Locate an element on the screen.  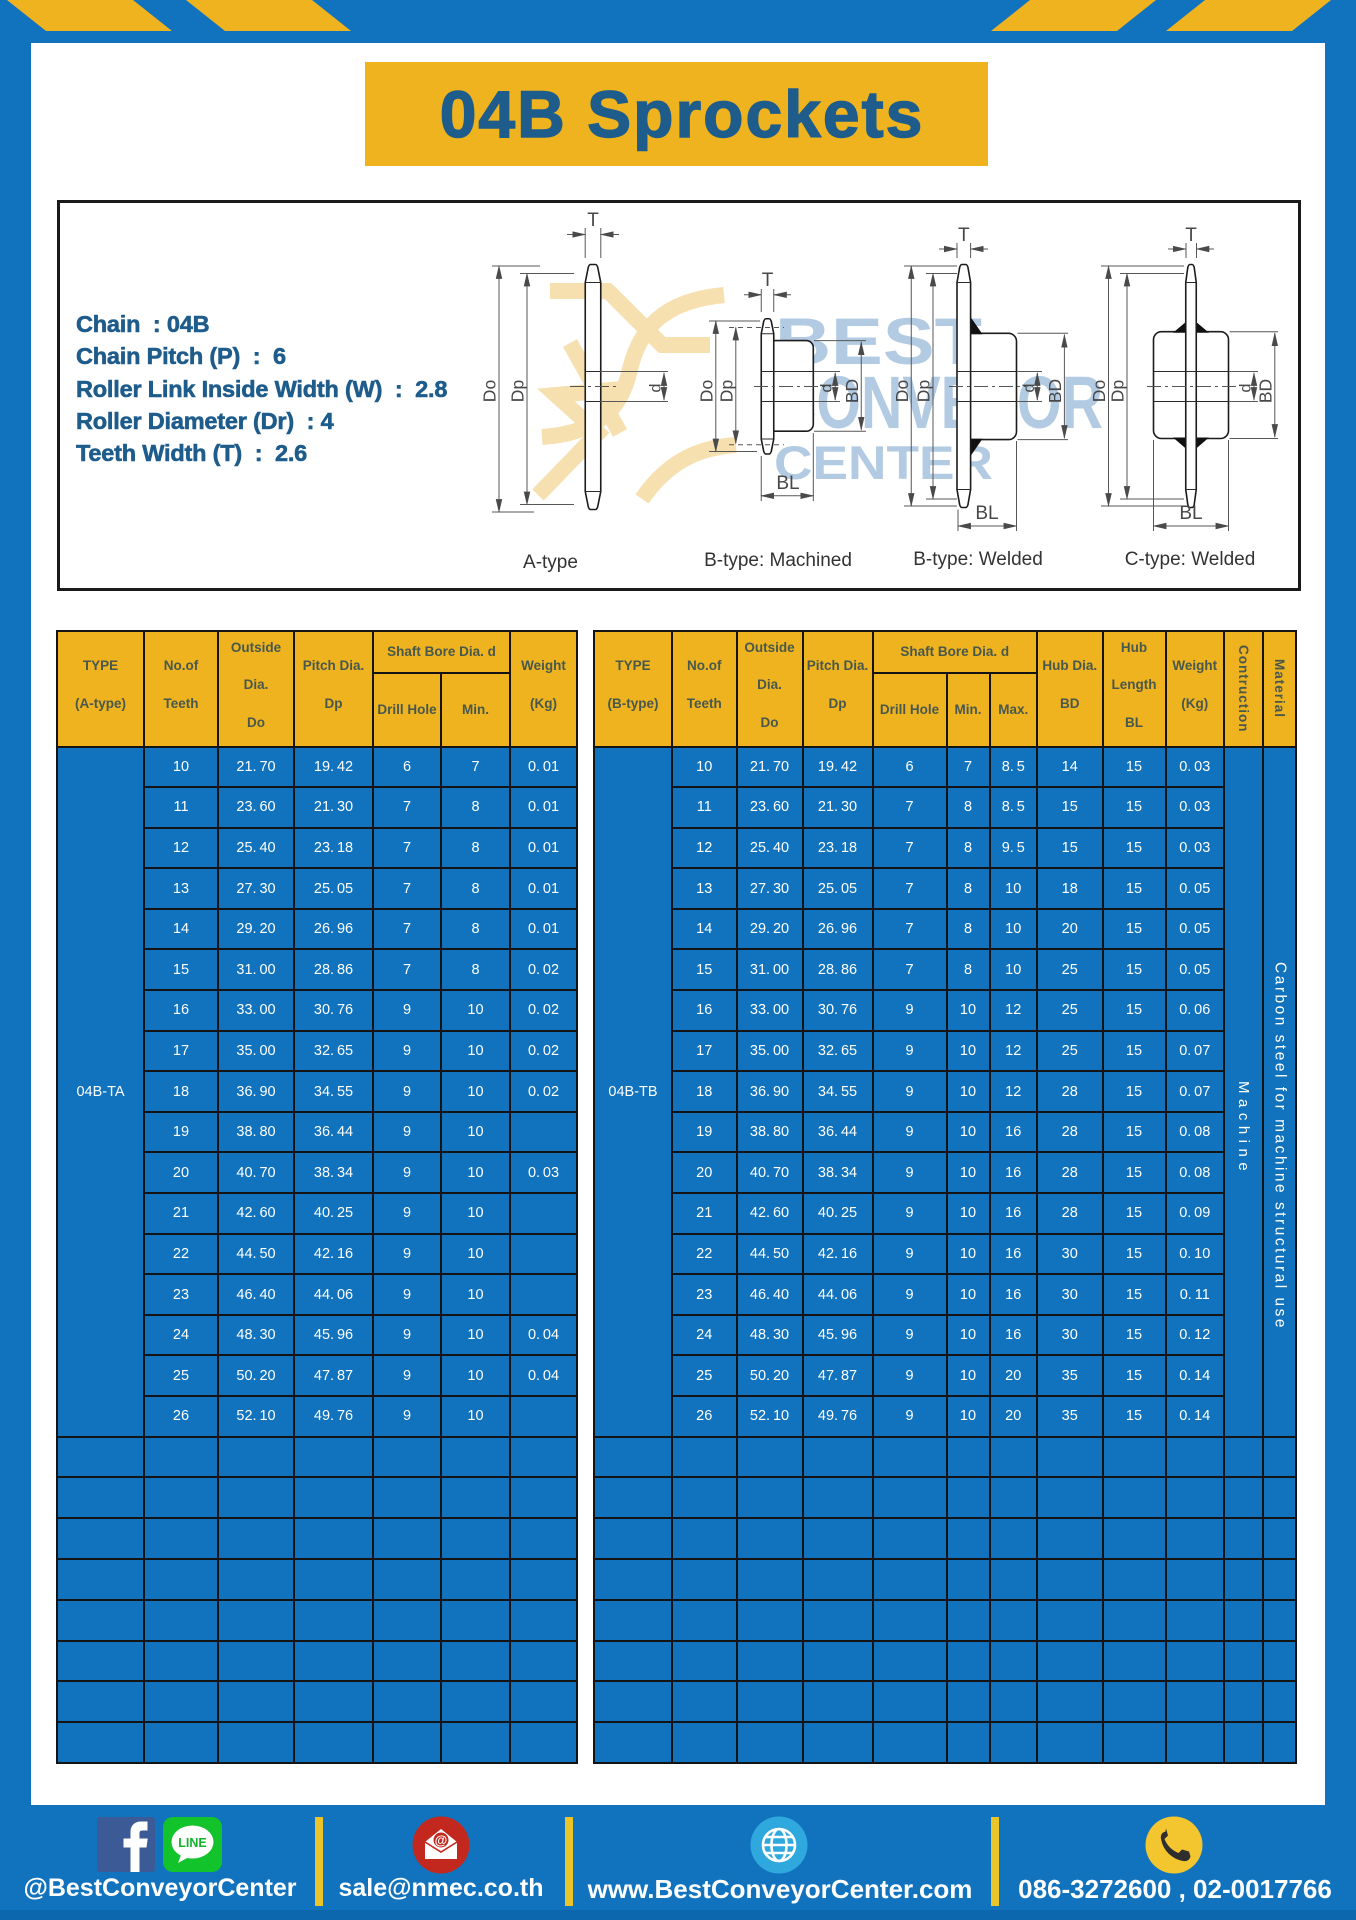
svg-text: B-type: Machined is located at coordinates (778, 560).